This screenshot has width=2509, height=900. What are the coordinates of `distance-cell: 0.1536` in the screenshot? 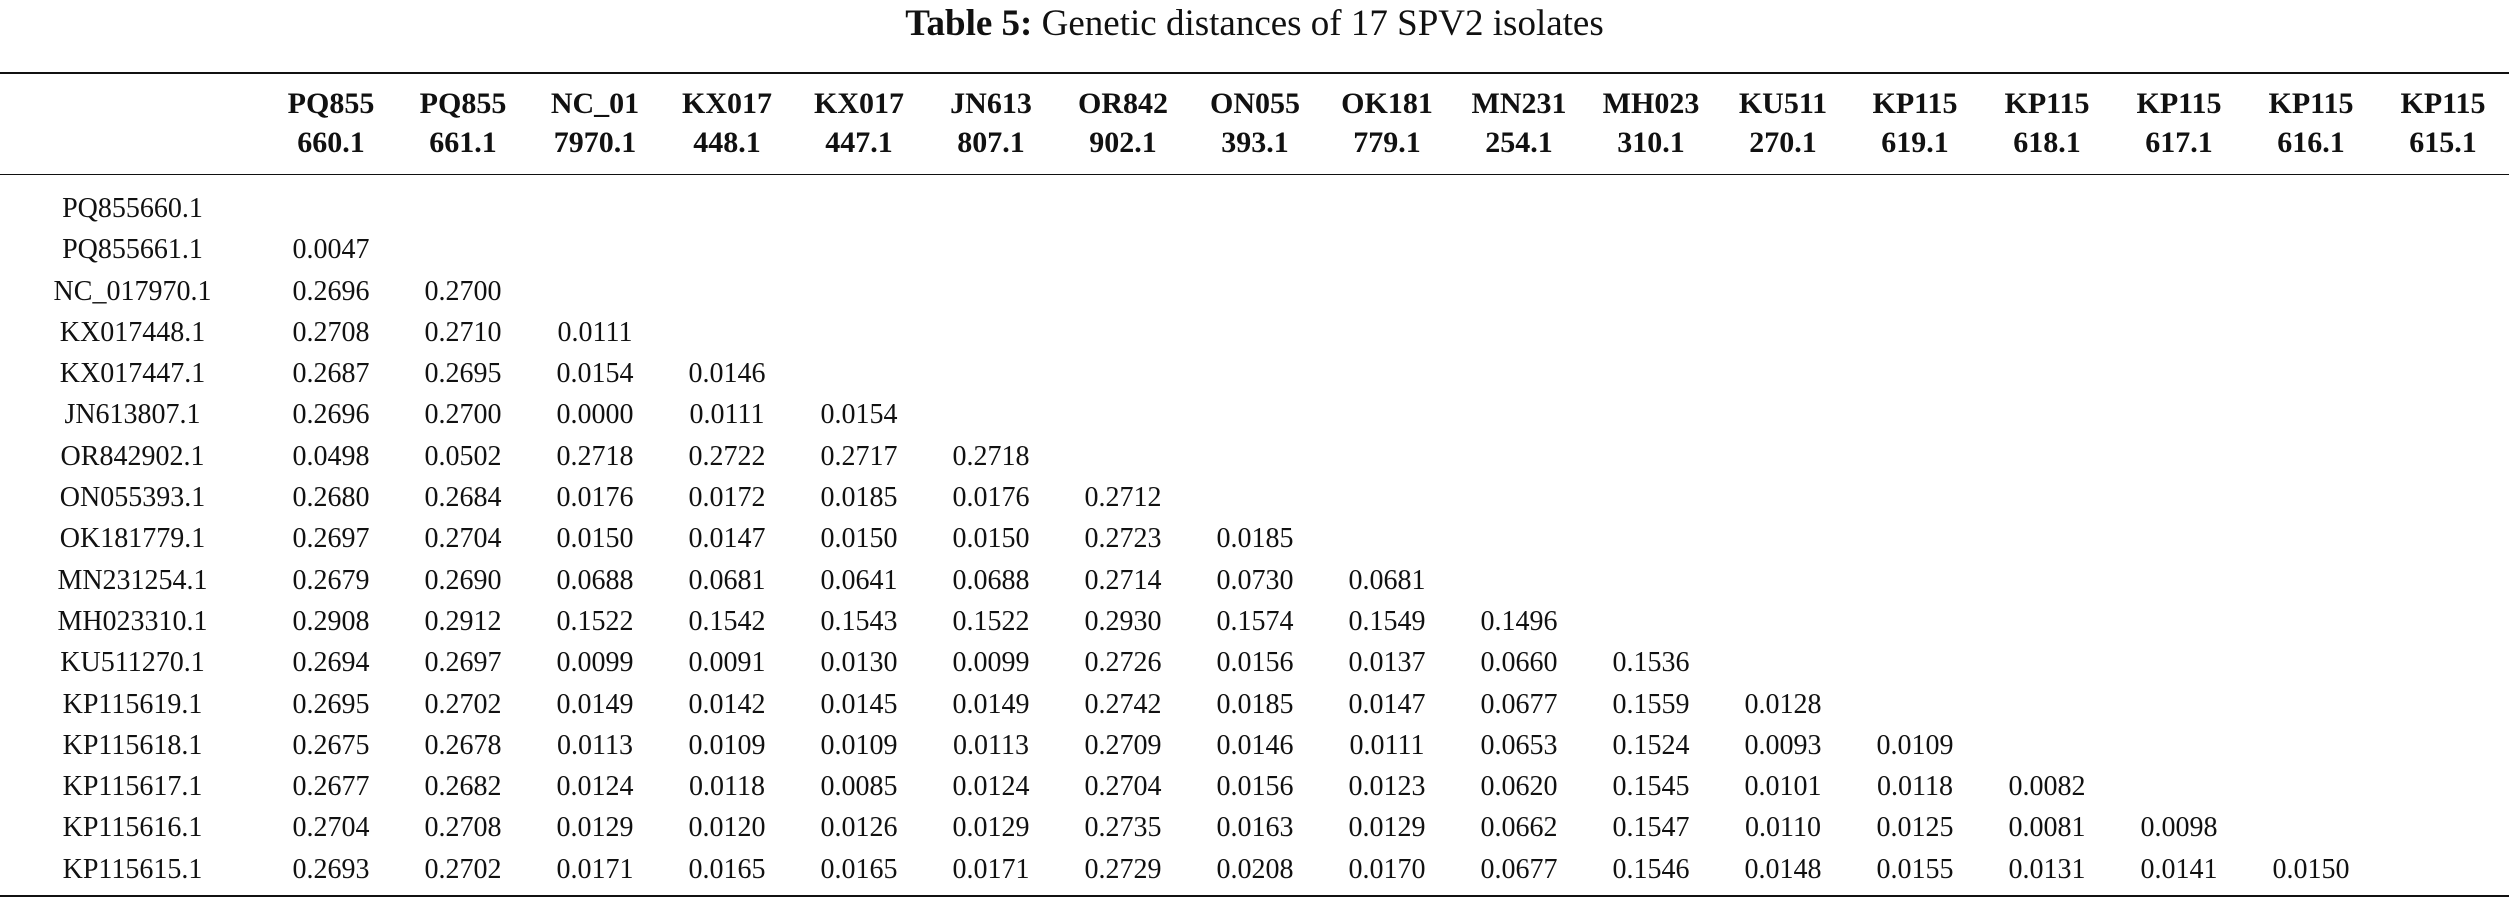 It's located at (1651, 663).